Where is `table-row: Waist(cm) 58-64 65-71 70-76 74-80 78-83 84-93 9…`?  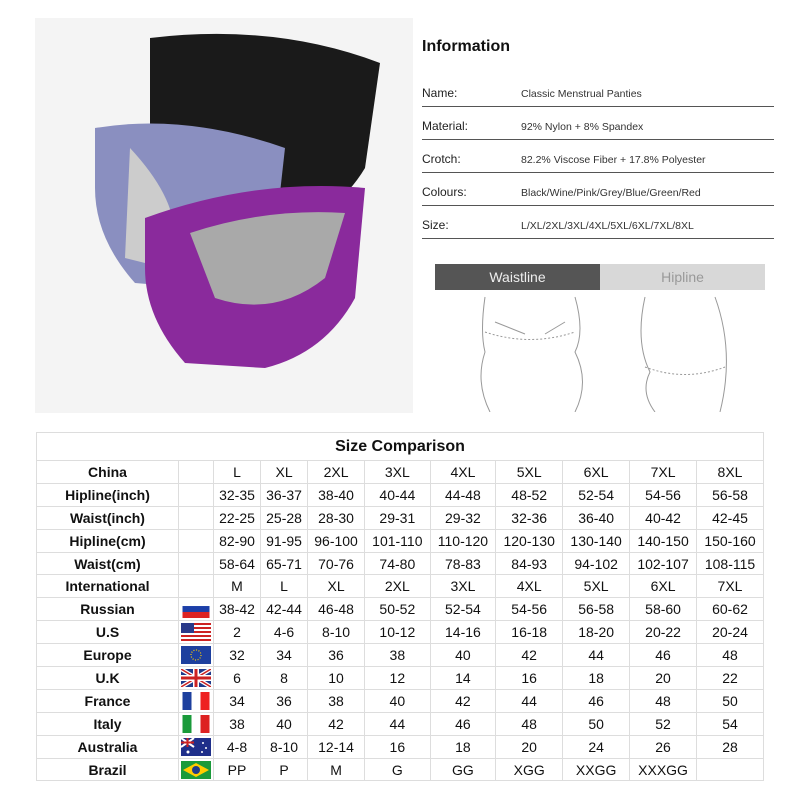
table-row: Waist(cm) 58-64 65-71 70-76 74-80 78-83 84-93 9… is located at coordinates (400, 563).